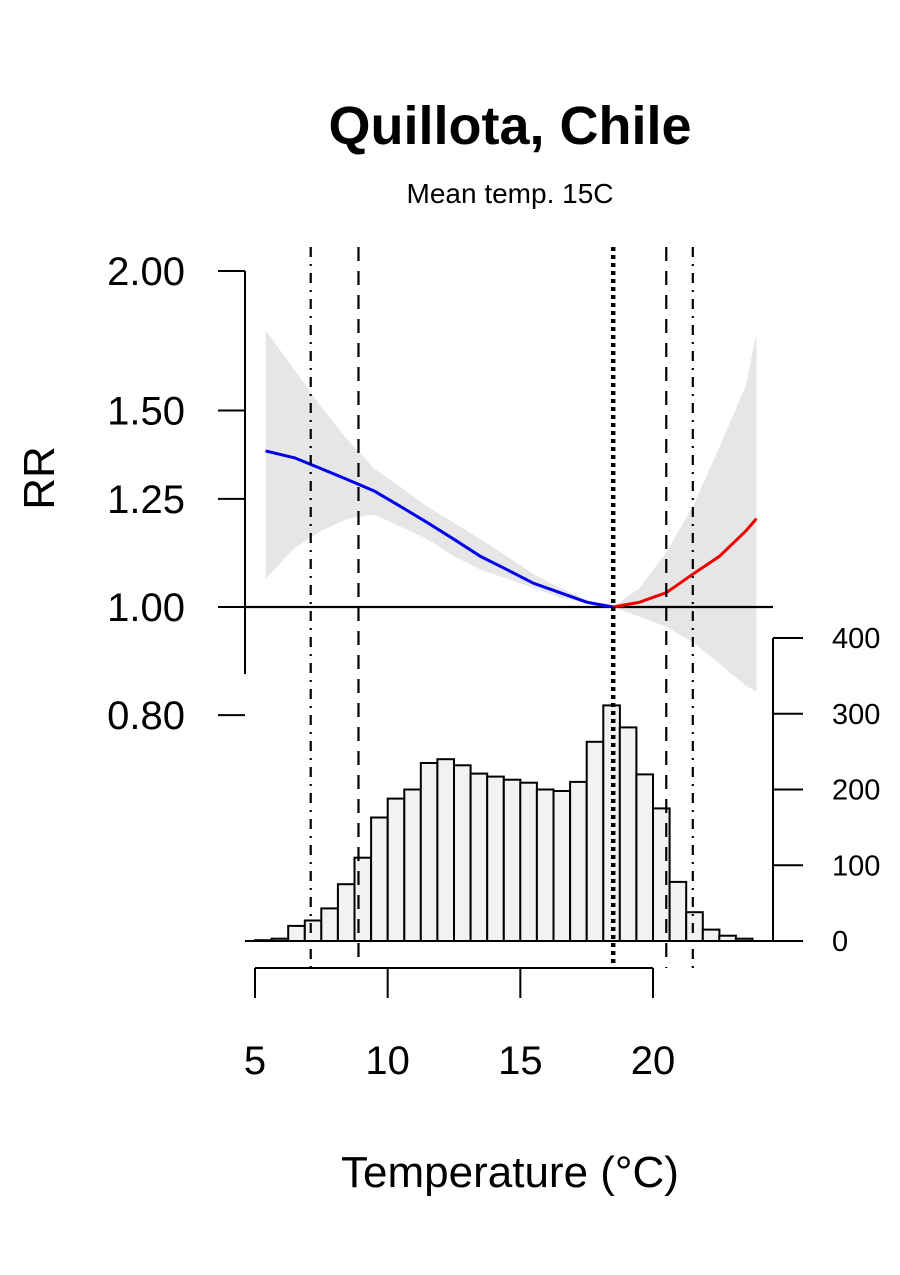 This screenshot has height=1275, width=900. I want to click on ci-band-cold, so click(439, 468).